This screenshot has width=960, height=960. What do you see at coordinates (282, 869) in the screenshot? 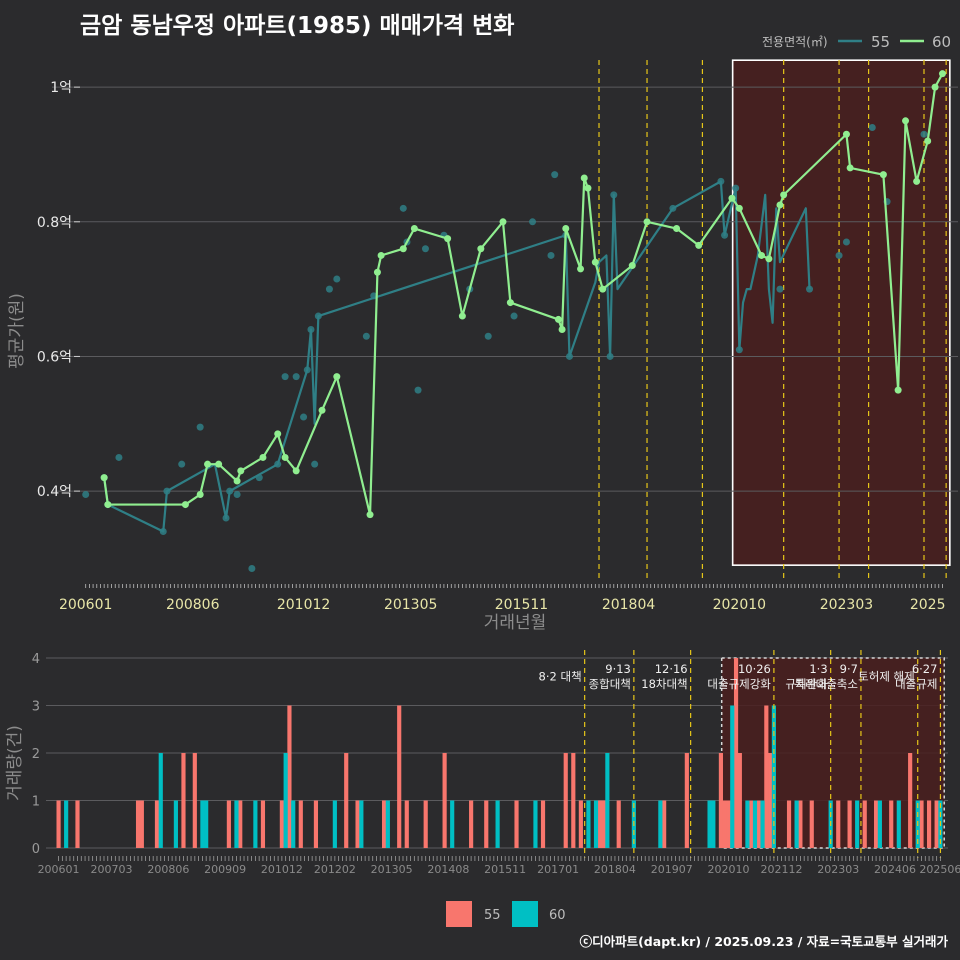
I see `bar-x-tick-label: 201012` at bounding box center [282, 869].